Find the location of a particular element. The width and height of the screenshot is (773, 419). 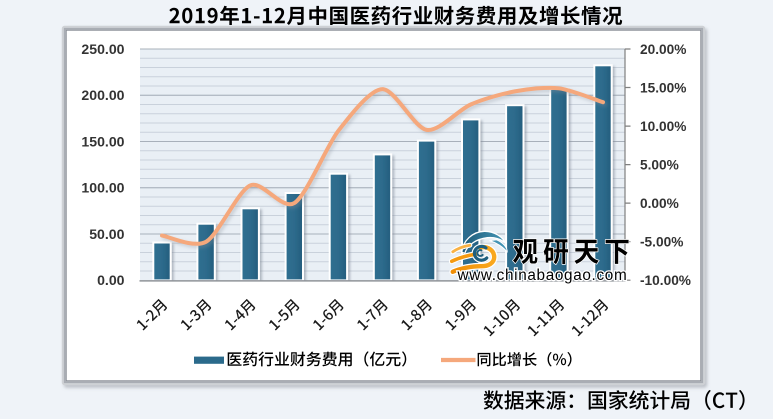

svg-text: www.chinabaogao.com is located at coordinates (542, 275).